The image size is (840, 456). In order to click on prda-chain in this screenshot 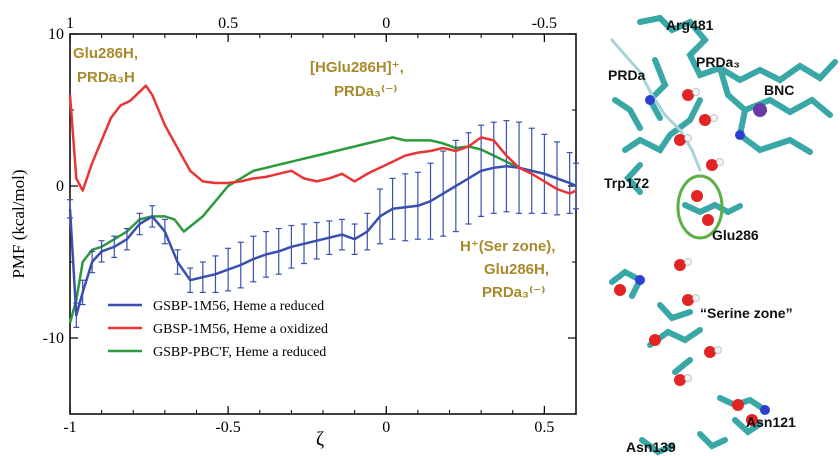, I will do `click(656, 105)`.